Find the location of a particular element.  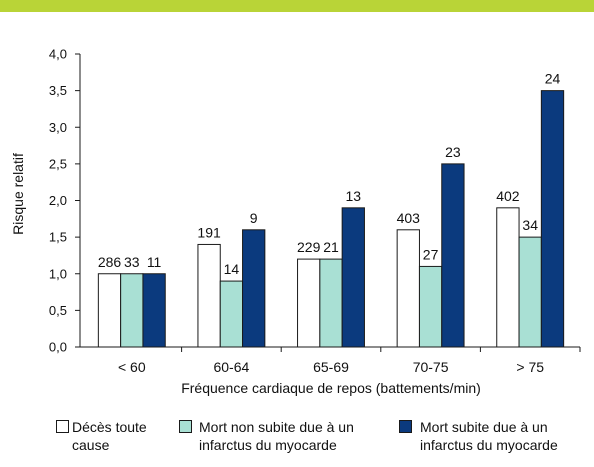

data-label: 402 is located at coordinates (508, 196).